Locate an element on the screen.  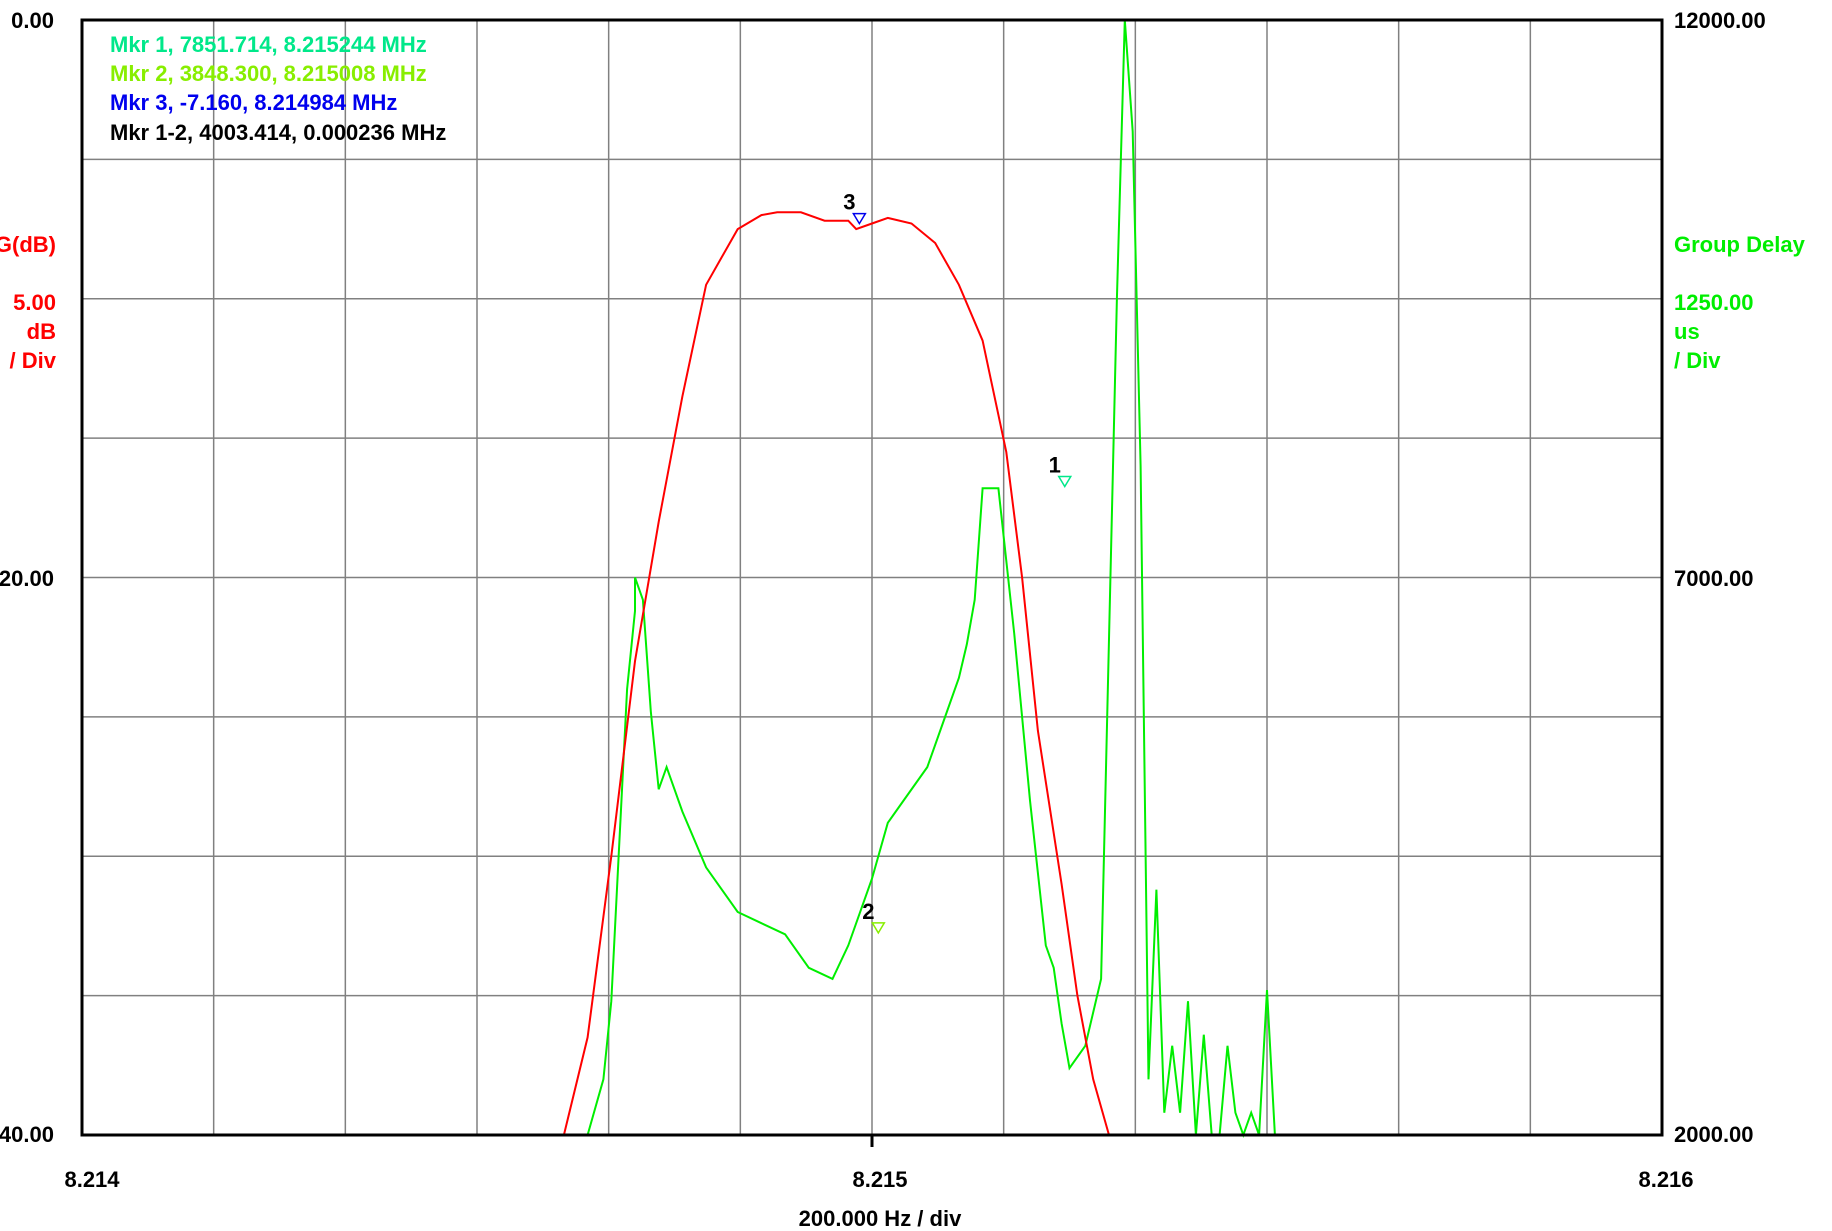
right-axis-mid-label: 7000.00 is located at coordinates (1714, 578).